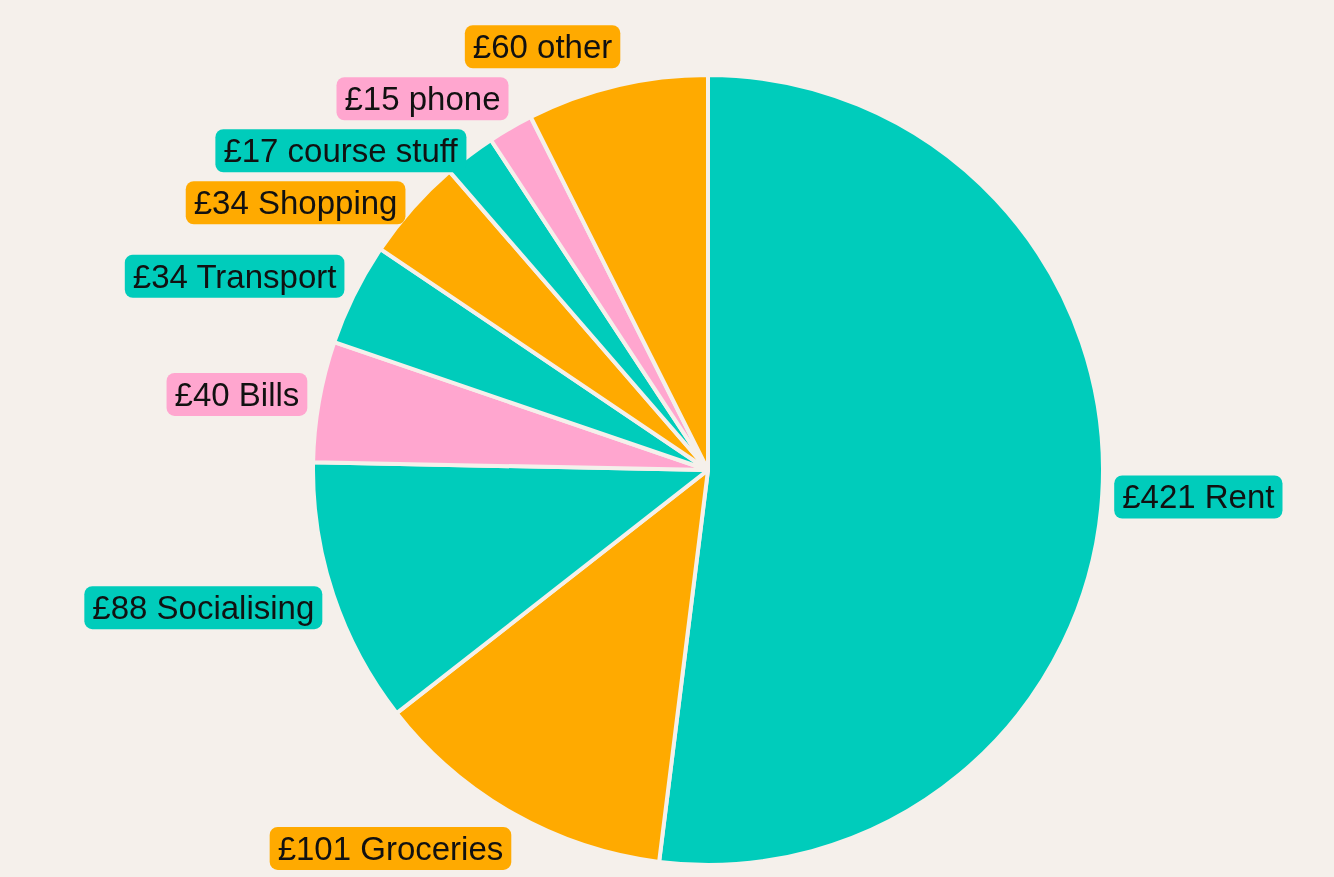 The width and height of the screenshot is (1334, 877). What do you see at coordinates (234, 276) in the screenshot?
I see `slice-label: £34 Transport` at bounding box center [234, 276].